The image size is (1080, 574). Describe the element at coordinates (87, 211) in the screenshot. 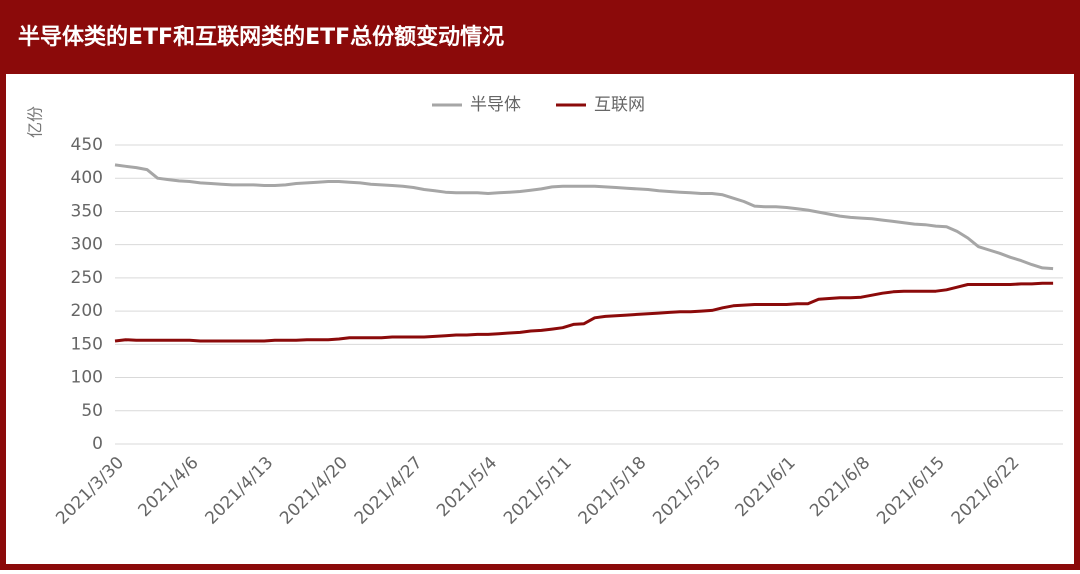

I see `y-tick-label: 350` at that location.